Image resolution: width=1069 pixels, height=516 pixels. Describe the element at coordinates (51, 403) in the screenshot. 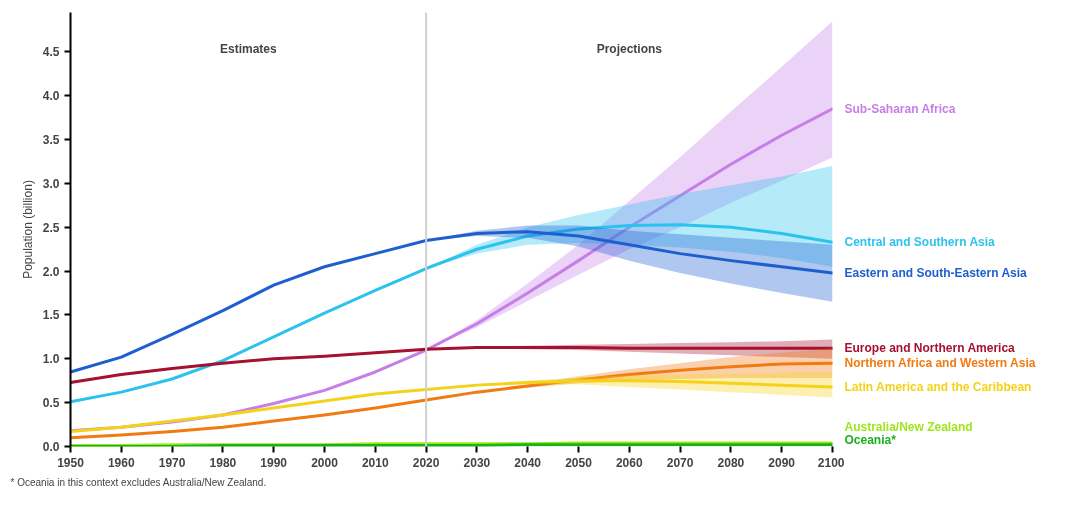

I see `y-tick-label: 0.5` at that location.